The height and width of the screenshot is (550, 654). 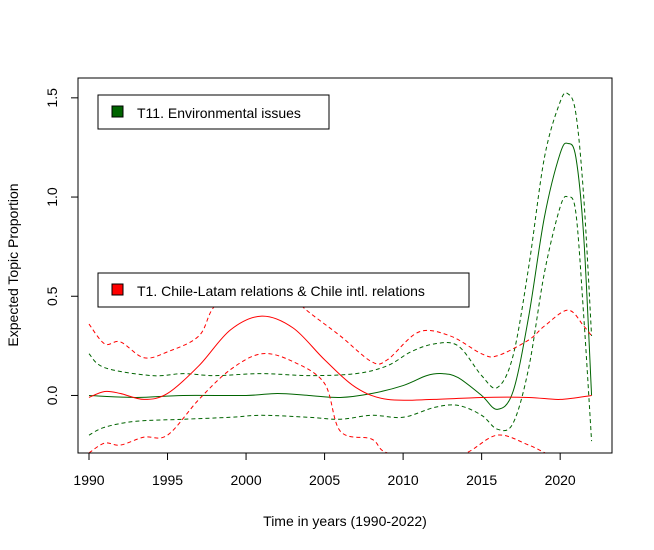 I want to click on x-axis: 1990 1995 2000 2005 2010 2015 2020, so click(x=324, y=470).